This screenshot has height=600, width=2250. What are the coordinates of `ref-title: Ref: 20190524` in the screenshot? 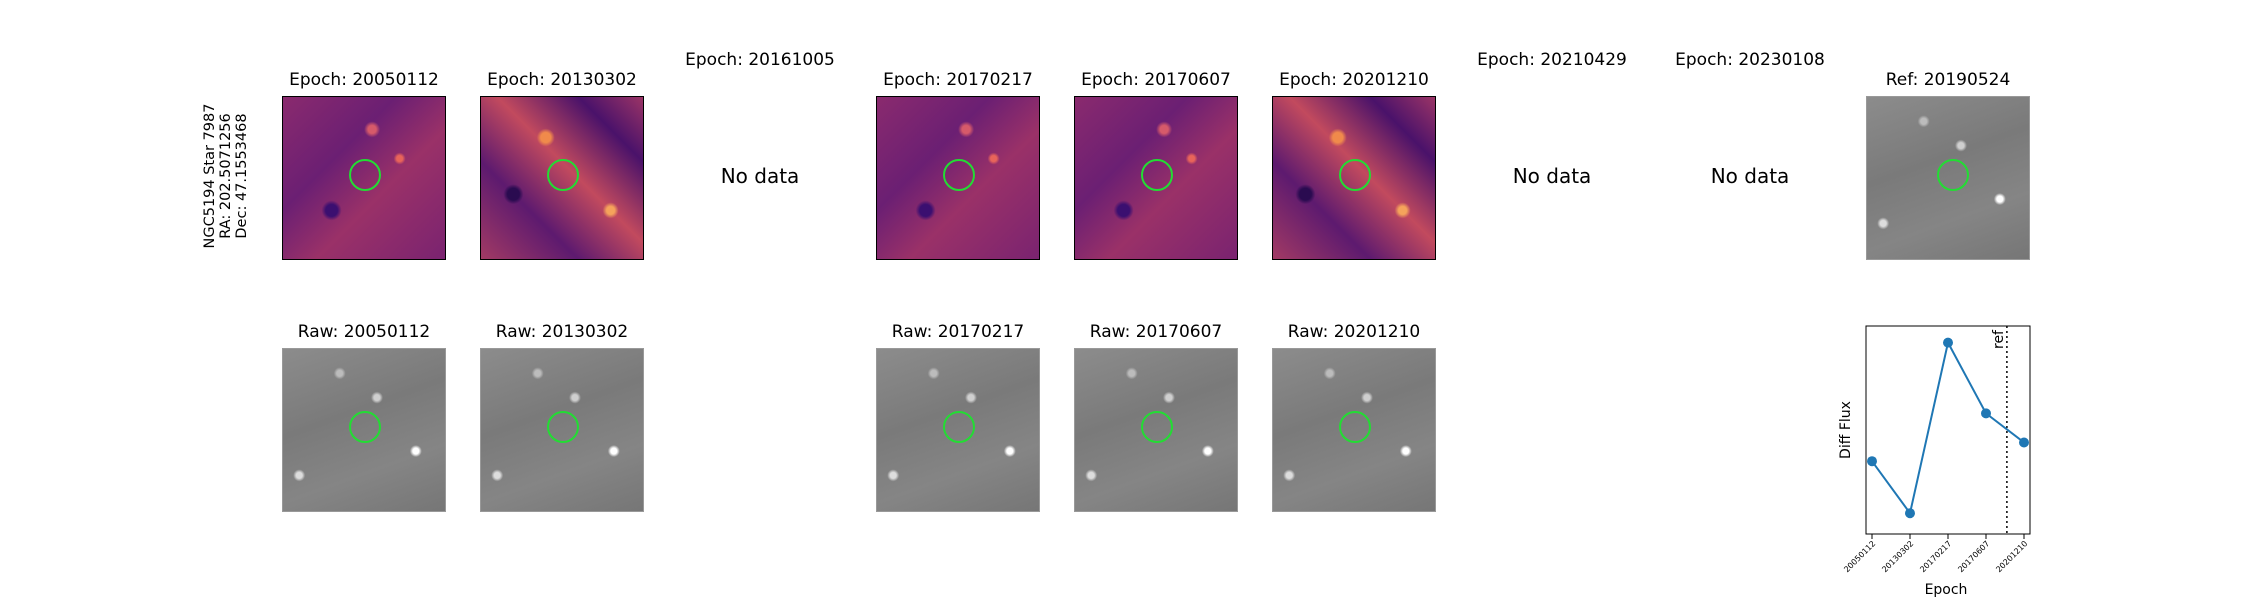 It's located at (1948, 80).